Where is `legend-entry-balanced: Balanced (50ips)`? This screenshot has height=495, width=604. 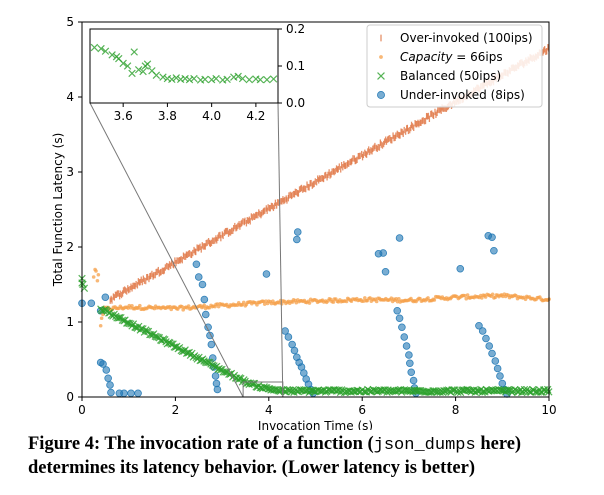
legend-entry-balanced: Balanced (50ips) is located at coordinates (439, 76).